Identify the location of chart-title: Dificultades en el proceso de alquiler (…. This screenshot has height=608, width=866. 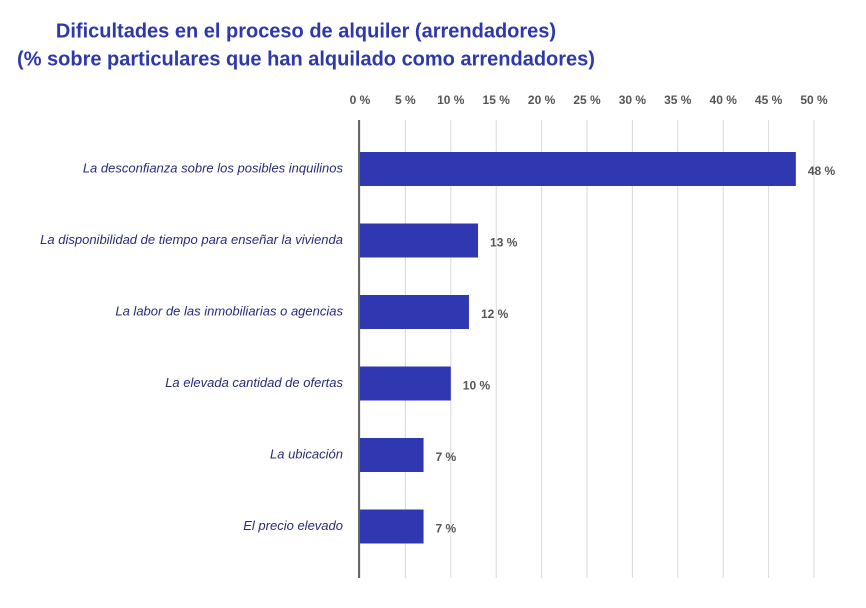
(306, 31).